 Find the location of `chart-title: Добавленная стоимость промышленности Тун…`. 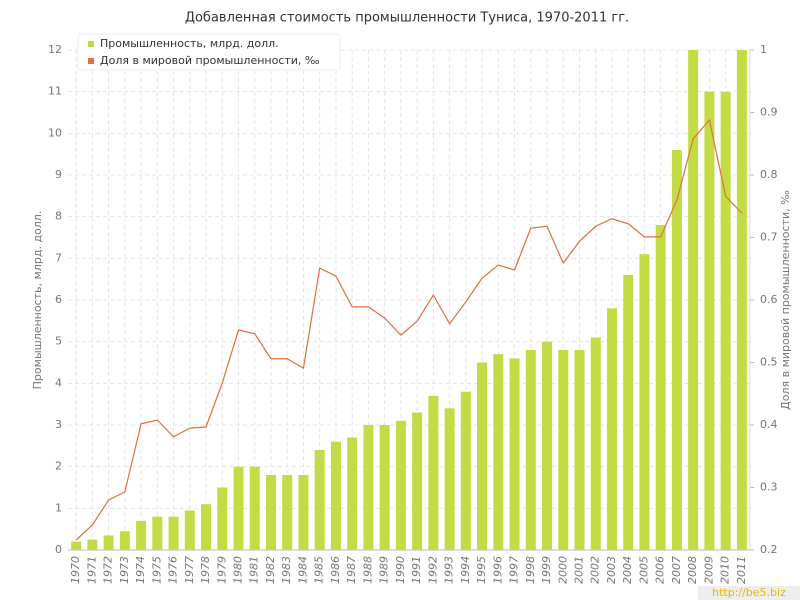

chart-title: Добавленная стоимость промышленности Тун… is located at coordinates (407, 18).